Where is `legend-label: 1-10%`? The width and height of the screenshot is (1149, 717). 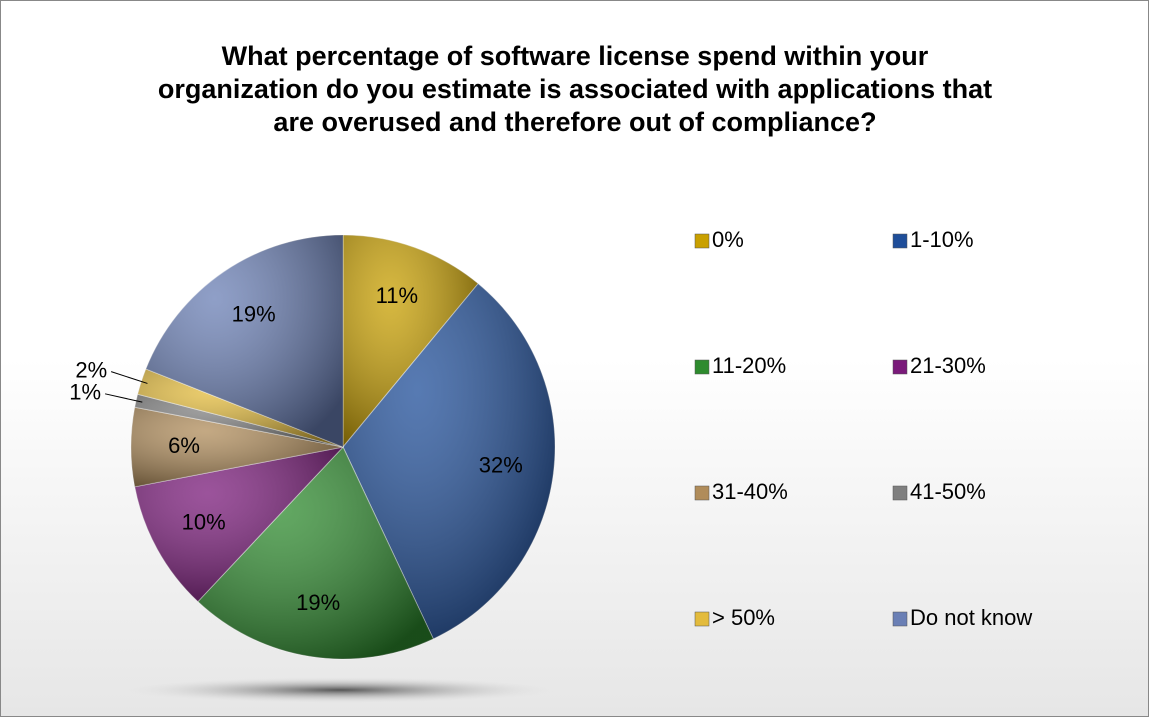
legend-label: 1-10% is located at coordinates (942, 239).